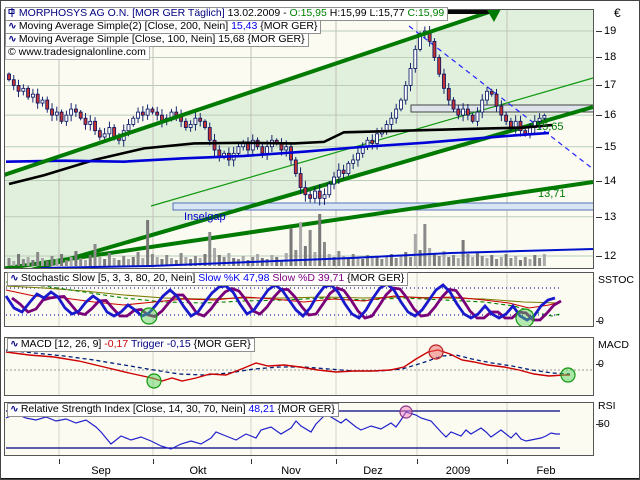 The image size is (640, 480). Describe the element at coordinates (617, 13) in the screenshot. I see `currency-label: €` at that location.